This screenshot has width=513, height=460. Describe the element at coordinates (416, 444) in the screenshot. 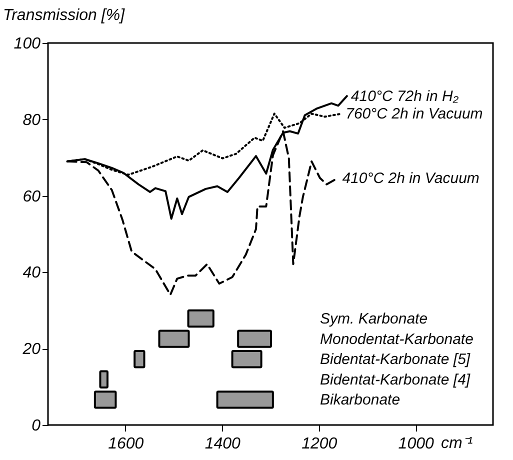

I see `x-tick-label: 1000` at that location.